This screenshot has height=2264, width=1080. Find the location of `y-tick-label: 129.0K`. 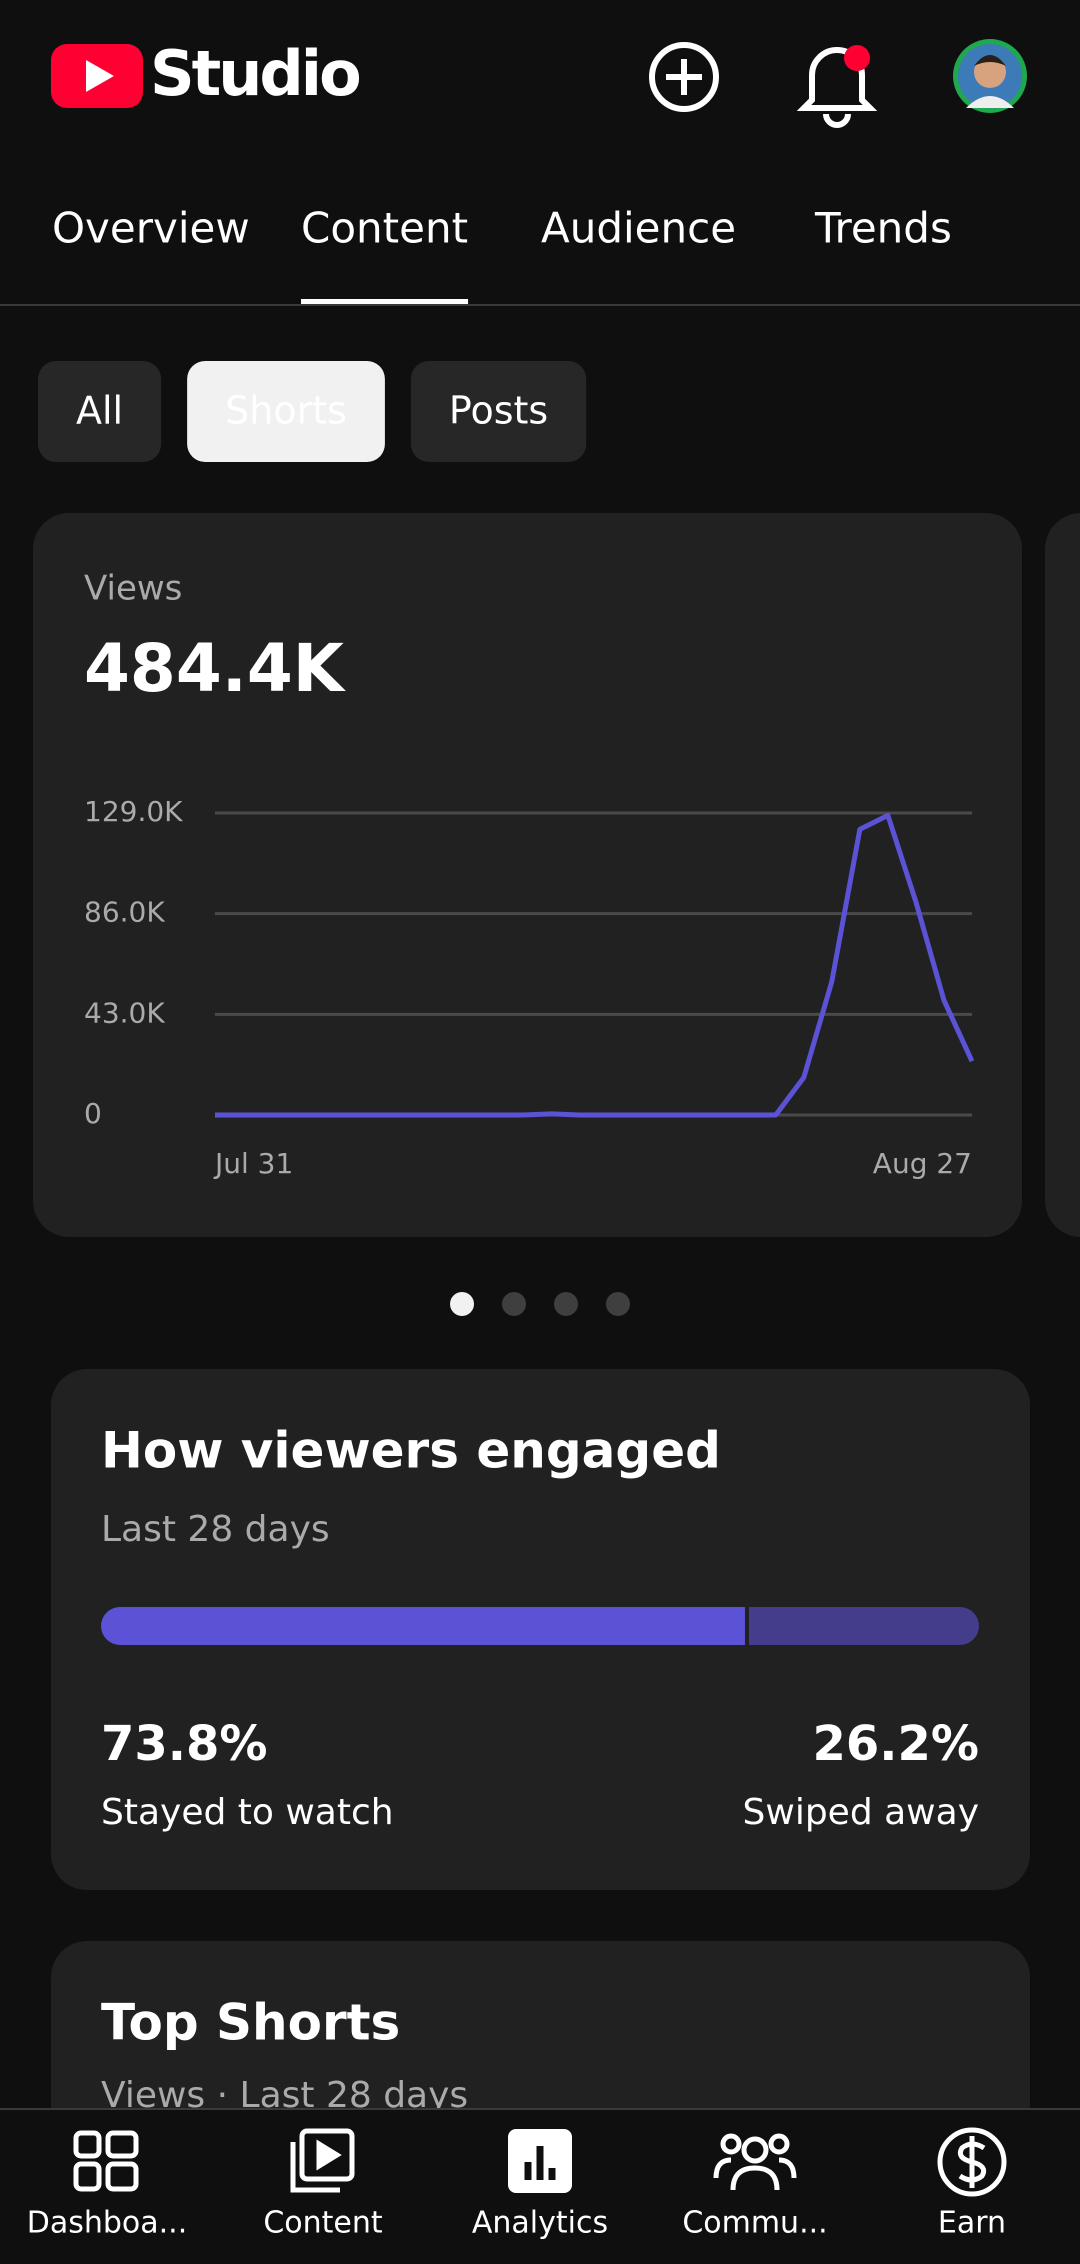

y-tick-label: 129.0K is located at coordinates (133, 811).